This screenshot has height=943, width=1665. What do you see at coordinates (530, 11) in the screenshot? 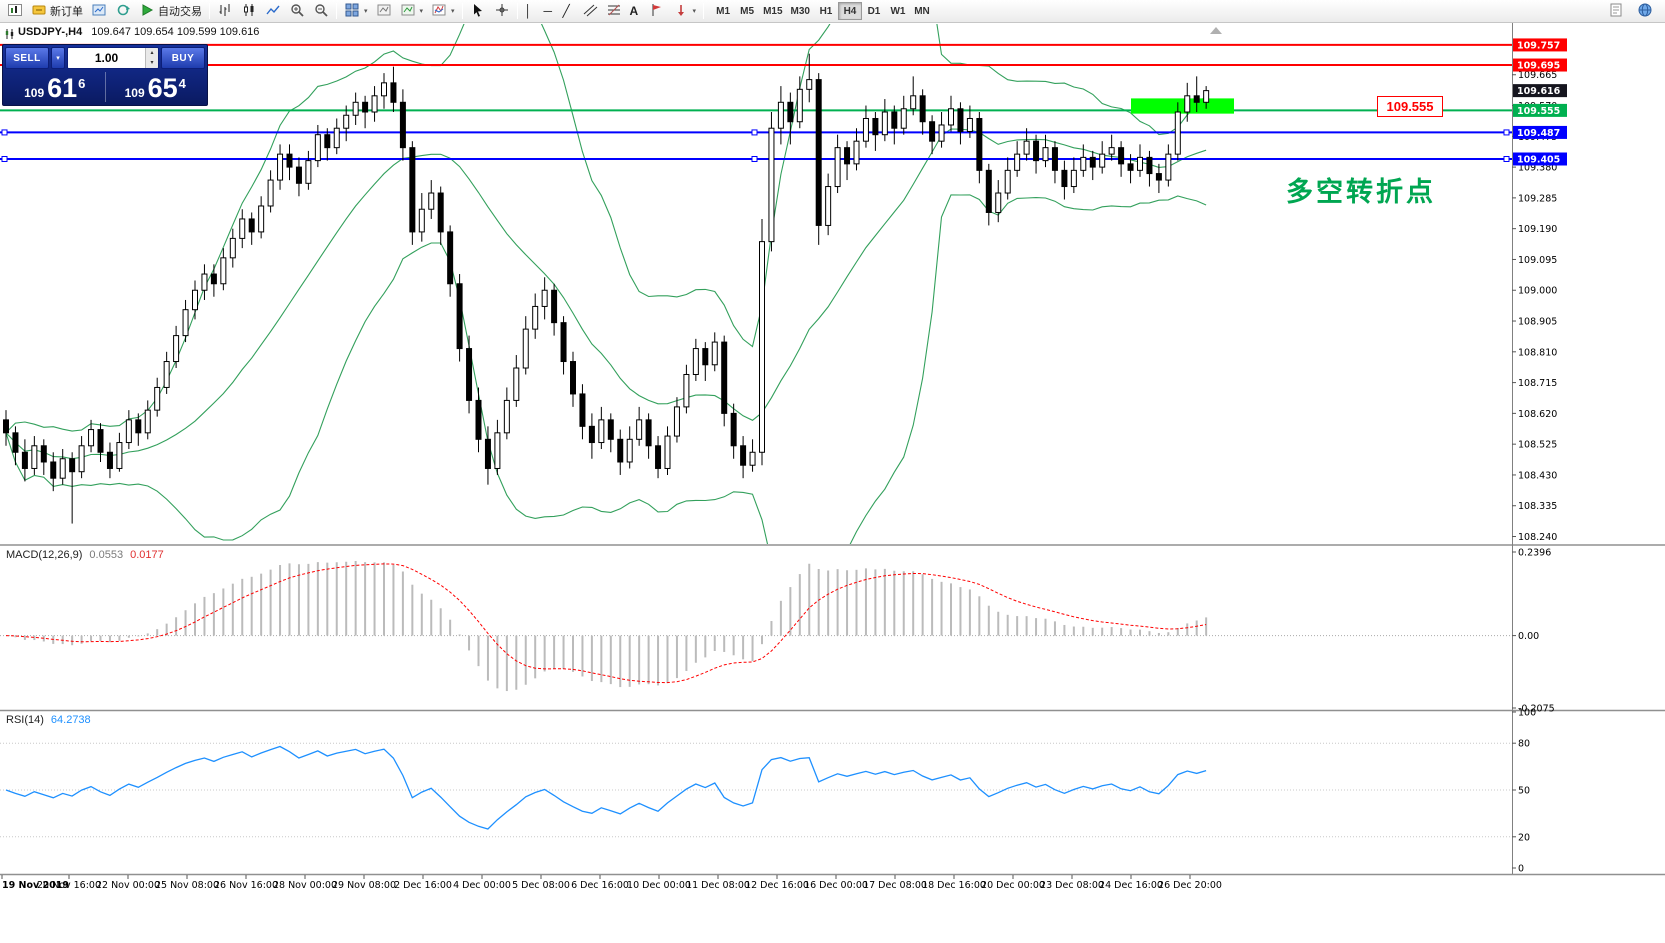
I see `vertical-line-tool-button: │` at bounding box center [530, 11].